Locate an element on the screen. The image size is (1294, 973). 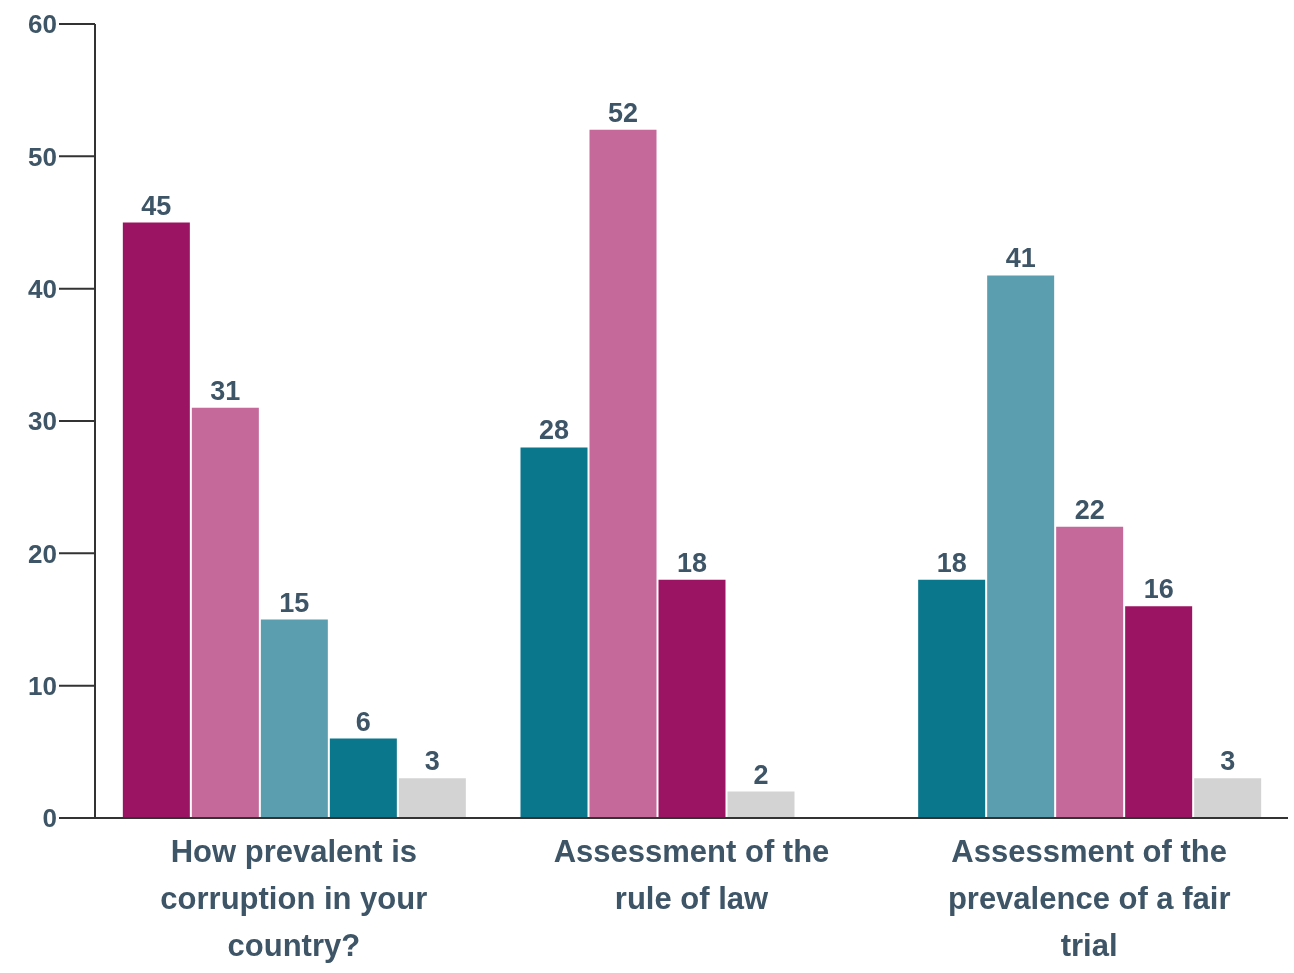
data-label: 52 is located at coordinates (623, 112).